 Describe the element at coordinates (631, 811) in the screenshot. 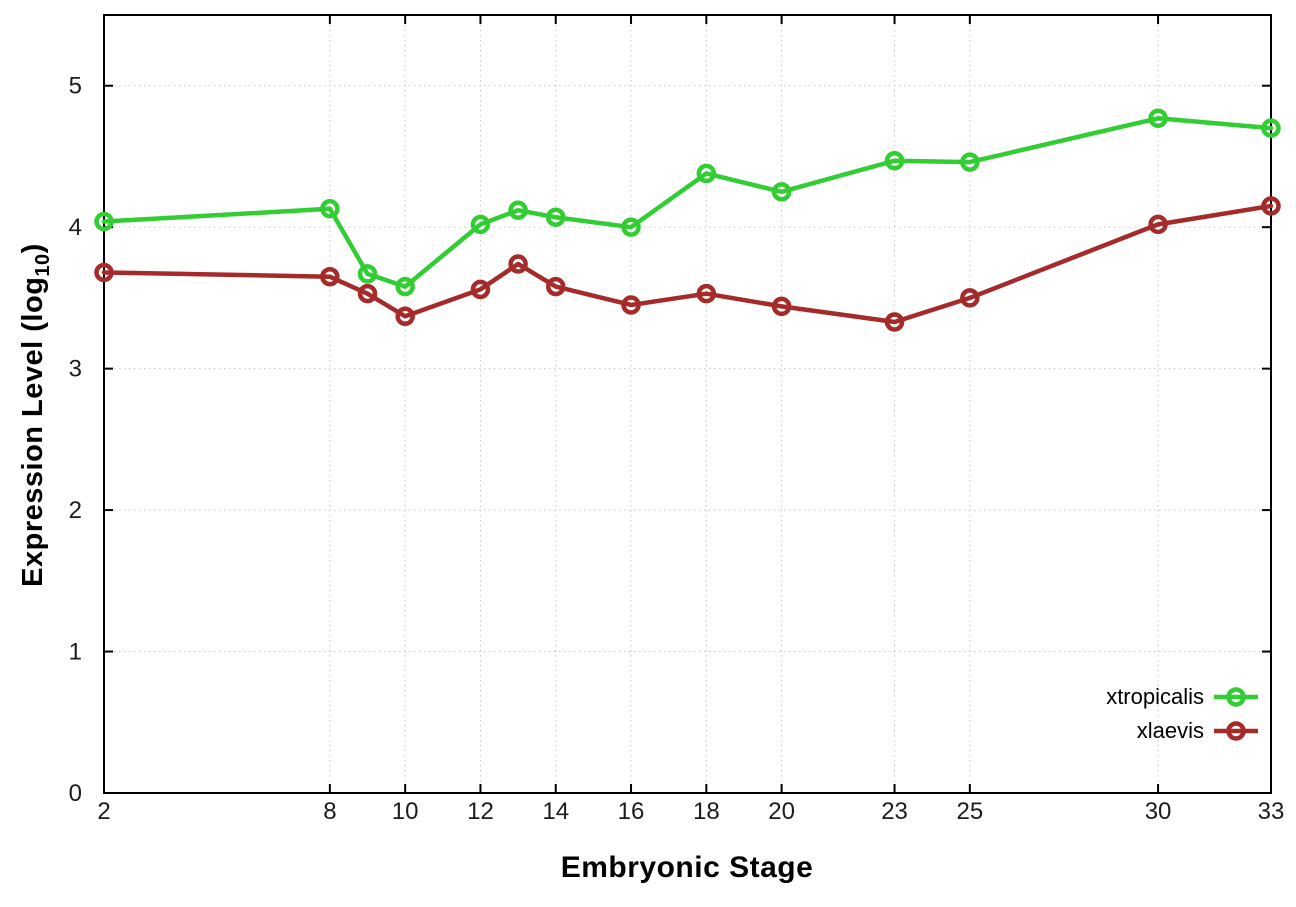

I see `x-tick-label-16: 16` at that location.